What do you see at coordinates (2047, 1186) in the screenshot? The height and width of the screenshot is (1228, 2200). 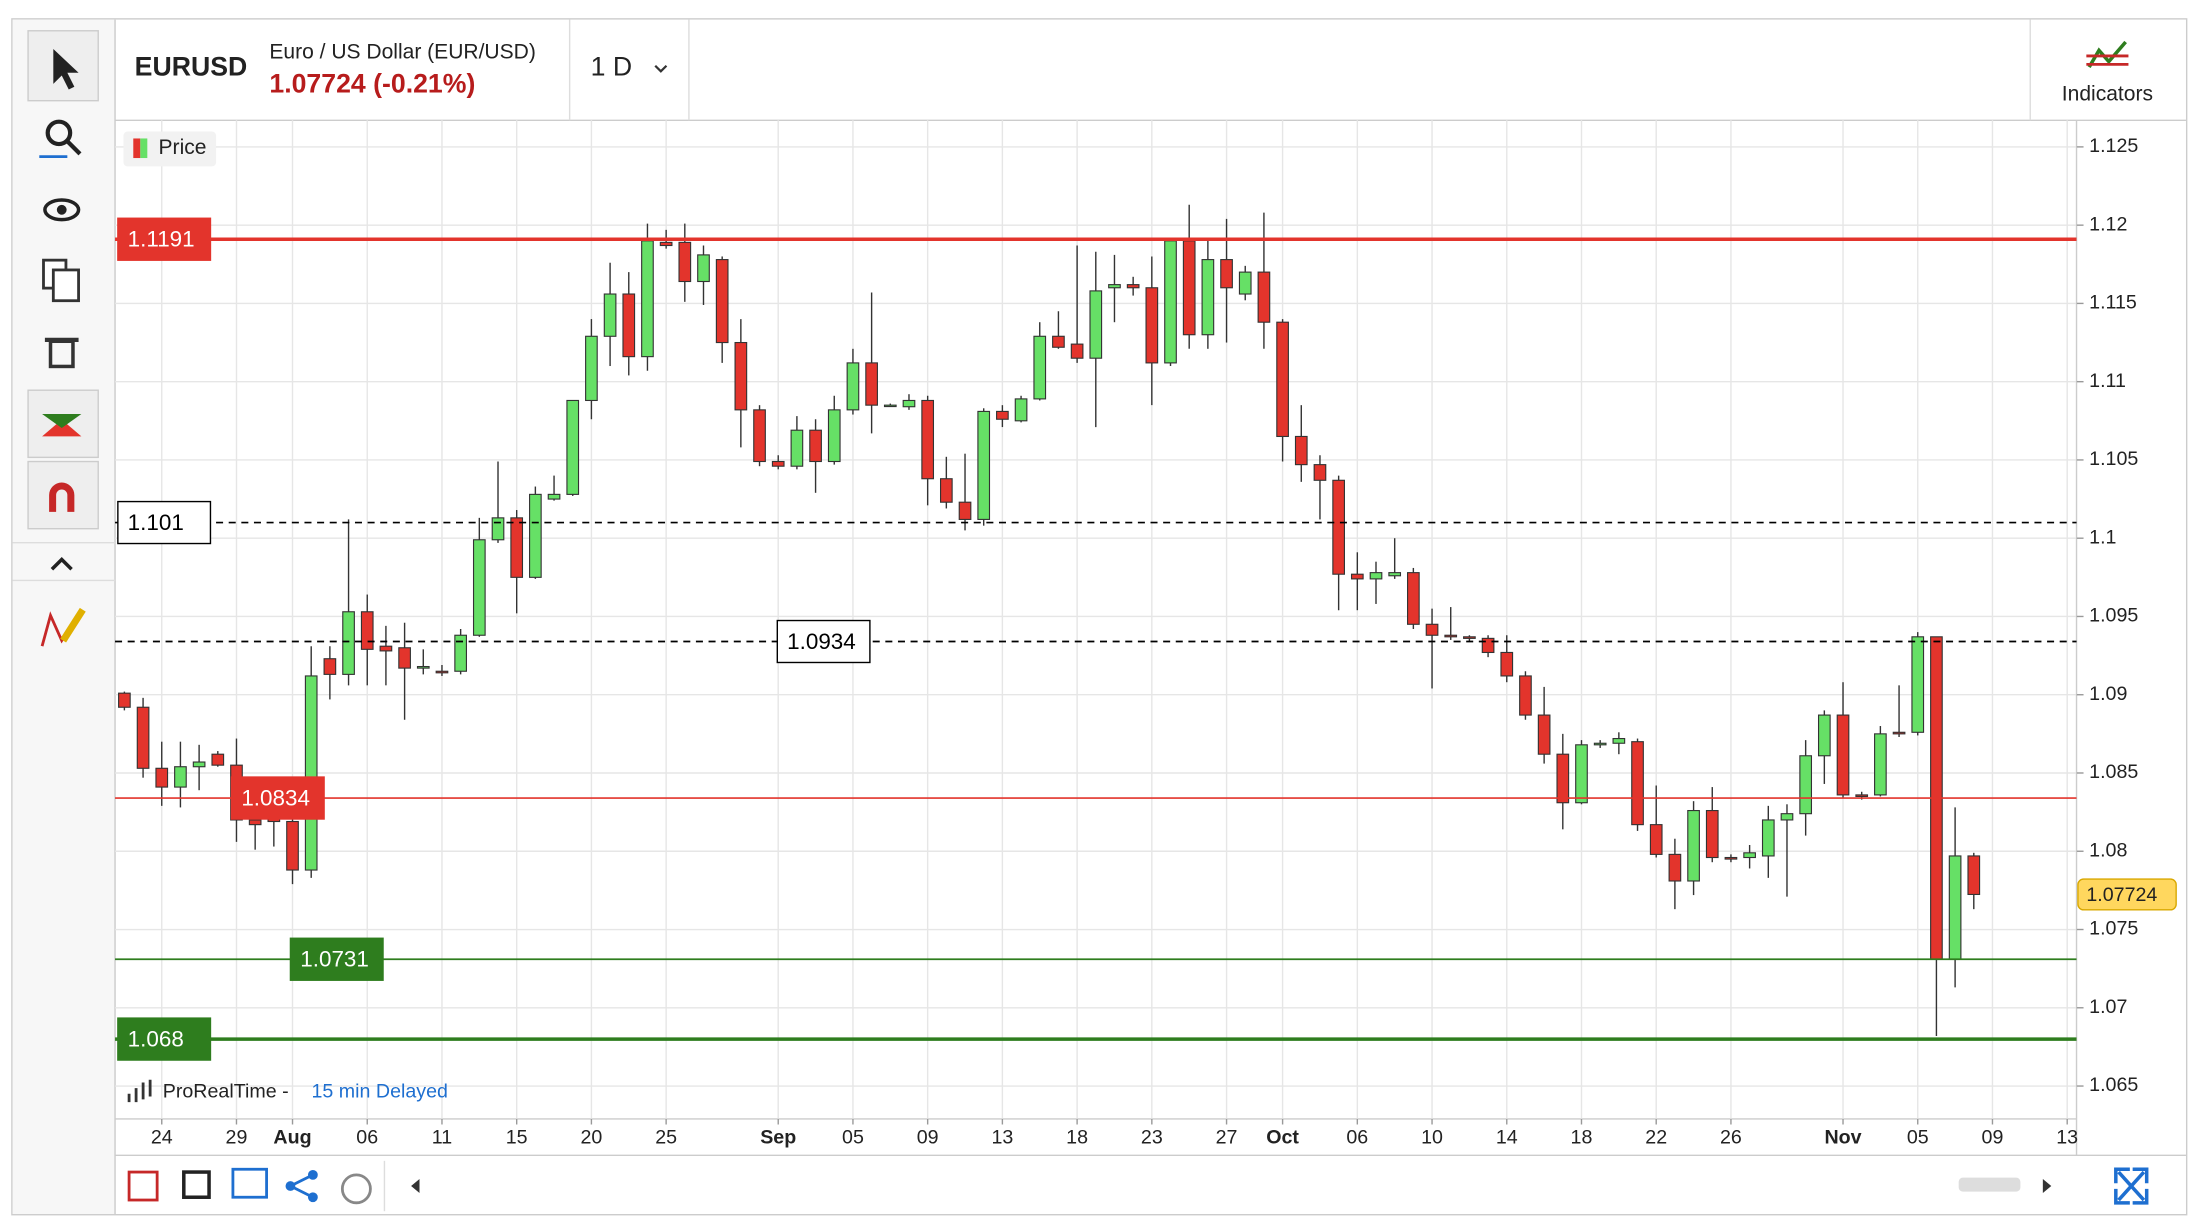 I see `scroll-right` at bounding box center [2047, 1186].